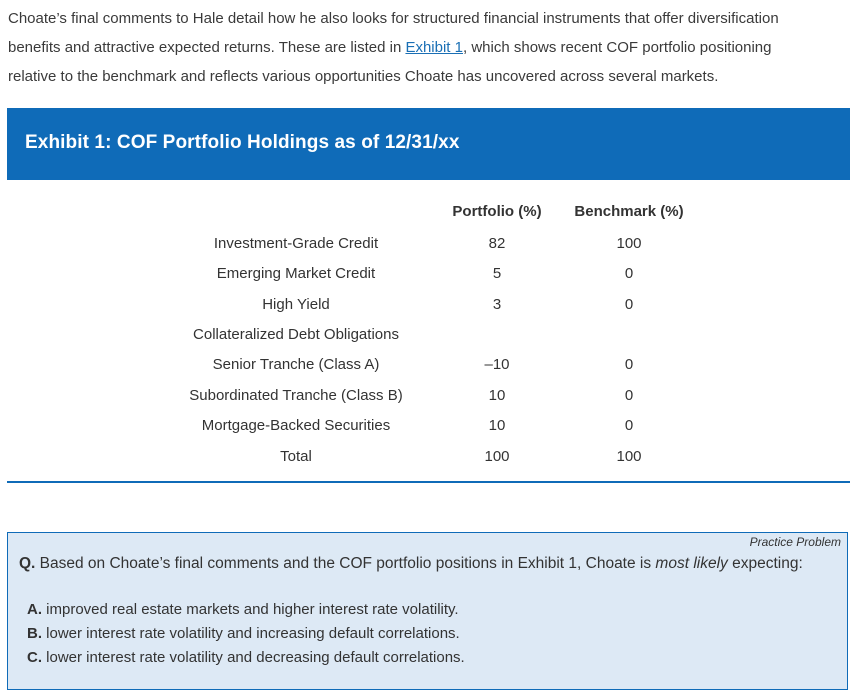  I want to click on row-label: Subordinated Tranche (Class B), so click(296, 395).